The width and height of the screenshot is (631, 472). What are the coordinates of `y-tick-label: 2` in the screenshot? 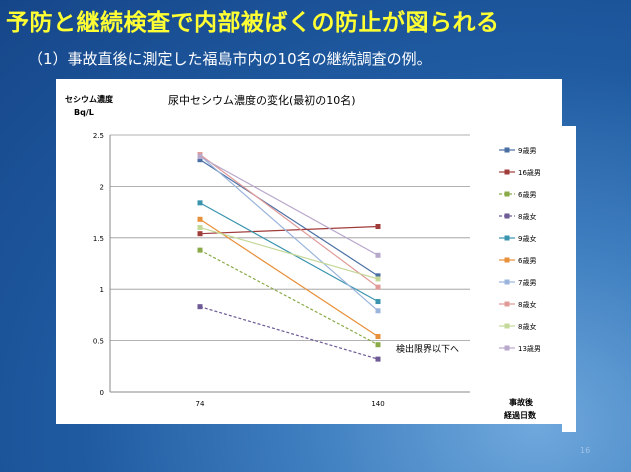 It's located at (102, 187).